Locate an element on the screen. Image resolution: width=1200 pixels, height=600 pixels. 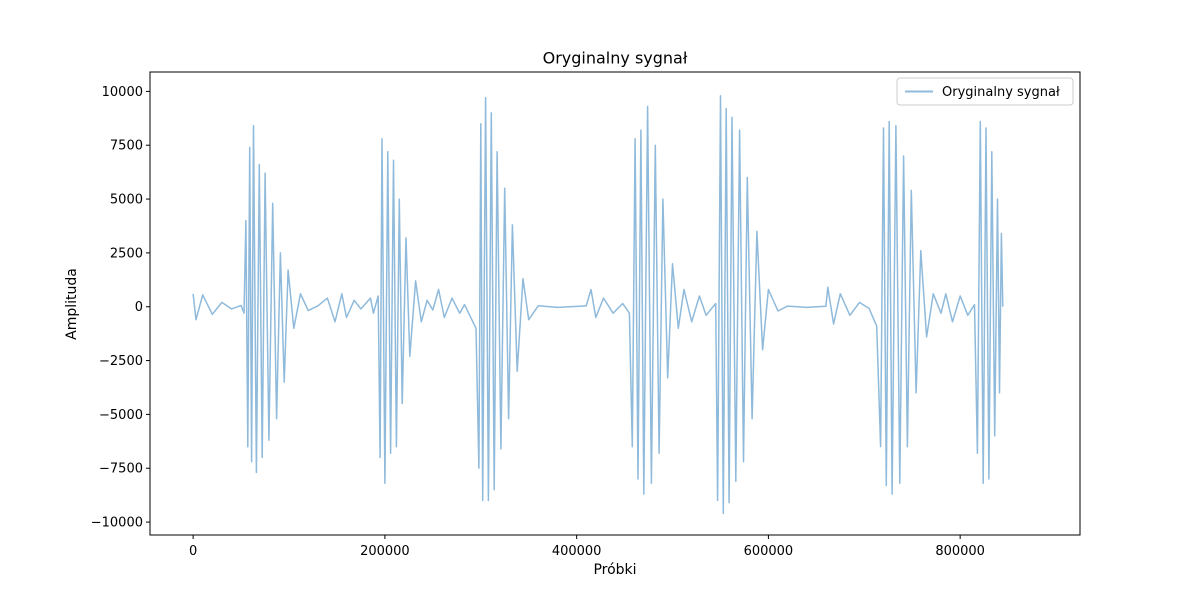
y-tick-label: 7500 is located at coordinates (126, 146).